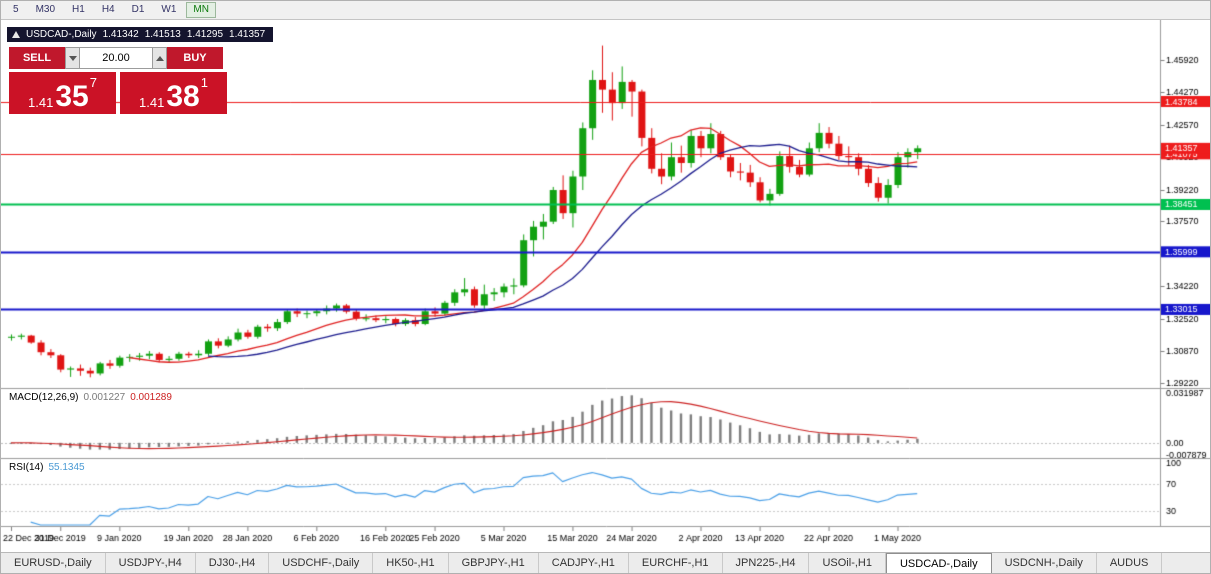 Image resolution: width=1211 pixels, height=574 pixels. I want to click on timeframe-button-5: 5, so click(16, 9).